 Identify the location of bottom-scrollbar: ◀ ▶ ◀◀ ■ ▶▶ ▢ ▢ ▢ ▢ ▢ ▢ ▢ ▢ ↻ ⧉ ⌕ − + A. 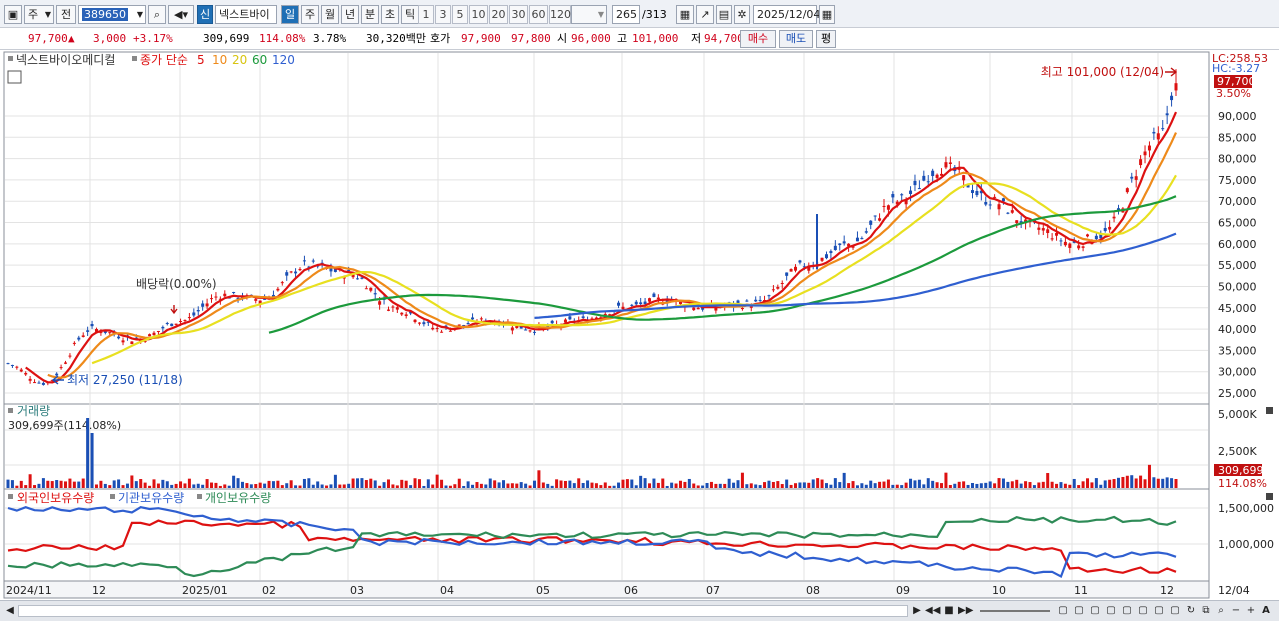
(639, 610).